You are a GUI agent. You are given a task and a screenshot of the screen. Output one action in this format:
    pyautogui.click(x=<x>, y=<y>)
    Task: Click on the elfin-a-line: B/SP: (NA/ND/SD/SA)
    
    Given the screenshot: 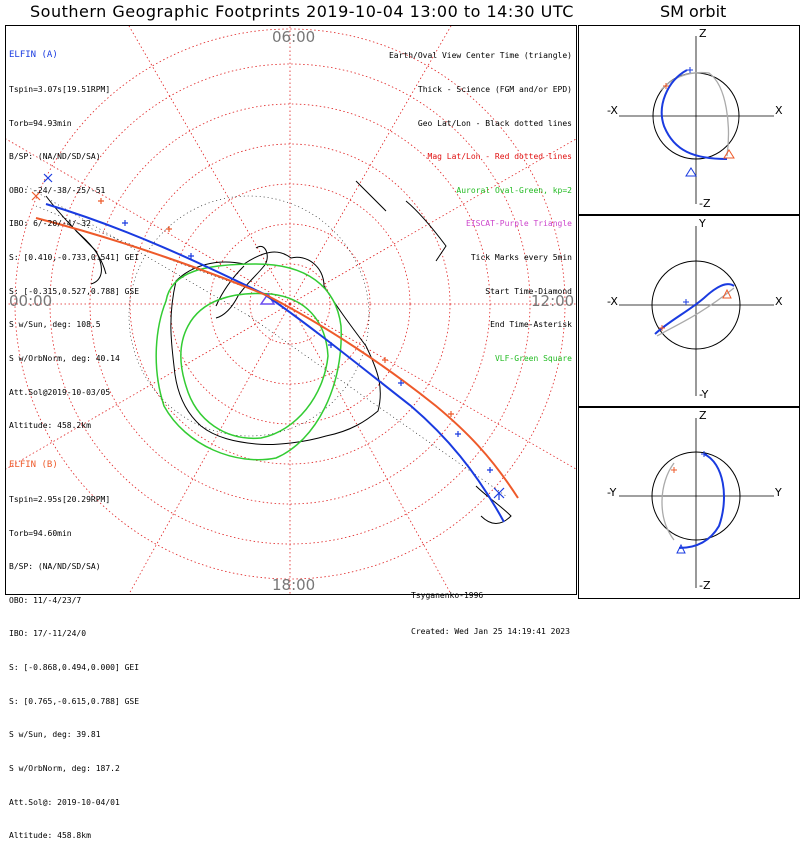 What is the action you would take?
    pyautogui.click(x=55, y=157)
    